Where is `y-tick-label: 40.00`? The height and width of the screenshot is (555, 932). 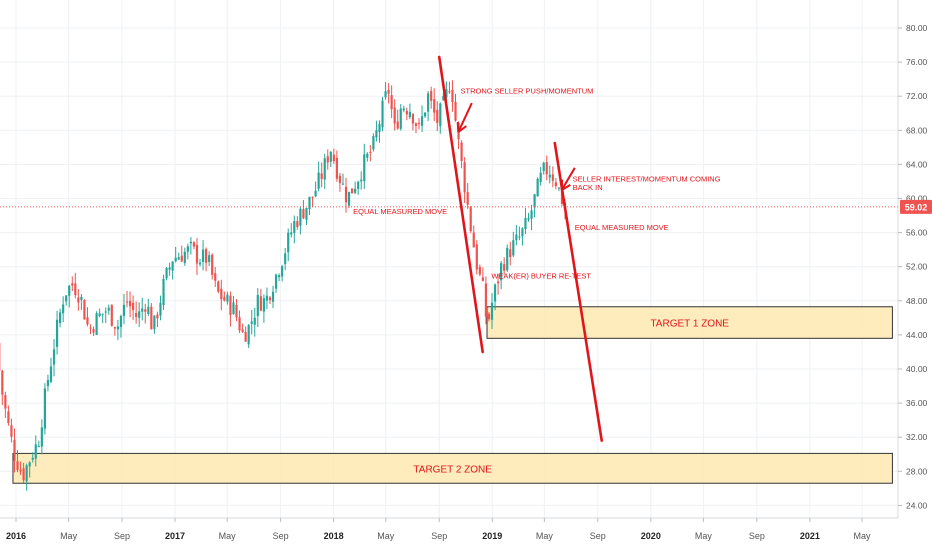
y-tick-label: 40.00 is located at coordinates (917, 369).